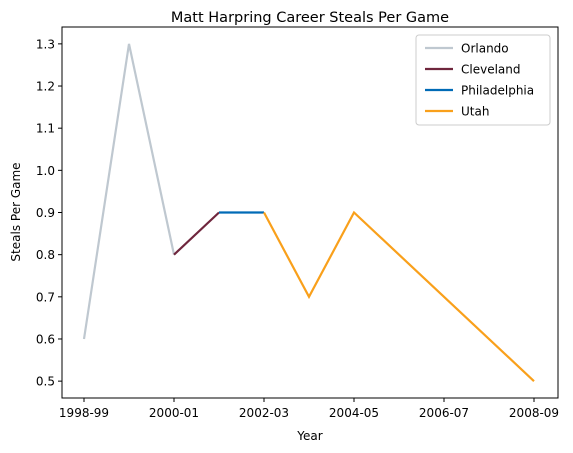 This screenshot has height=453, width=573. I want to click on y-axis: 0.5 0.6 0.7 0.8 0.9 1.0 1.1 1.2 1.3, so click(49, 213).